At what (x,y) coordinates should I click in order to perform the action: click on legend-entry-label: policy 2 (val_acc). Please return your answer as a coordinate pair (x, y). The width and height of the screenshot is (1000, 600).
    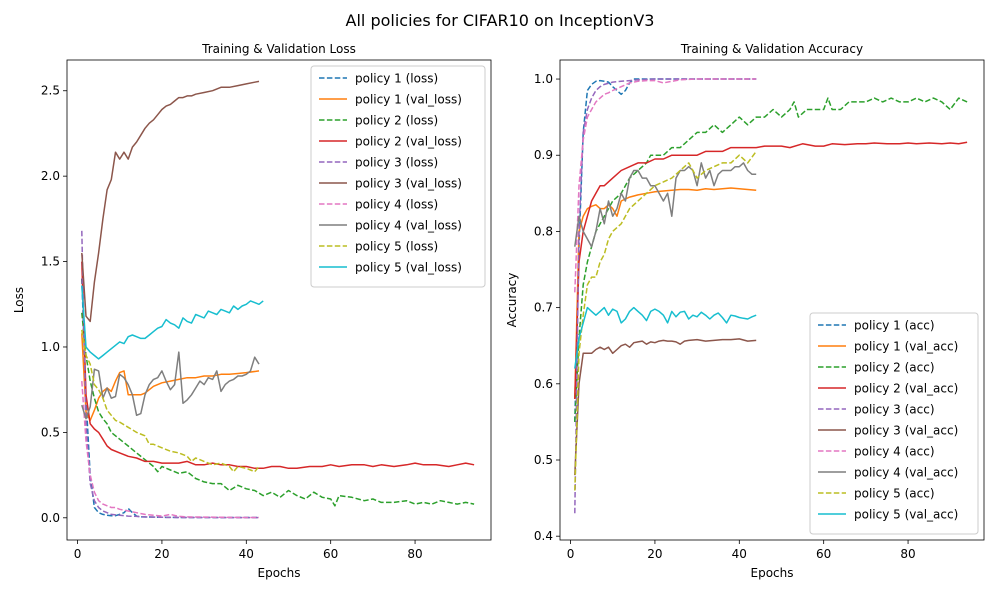
    Looking at the image, I should click on (906, 389).